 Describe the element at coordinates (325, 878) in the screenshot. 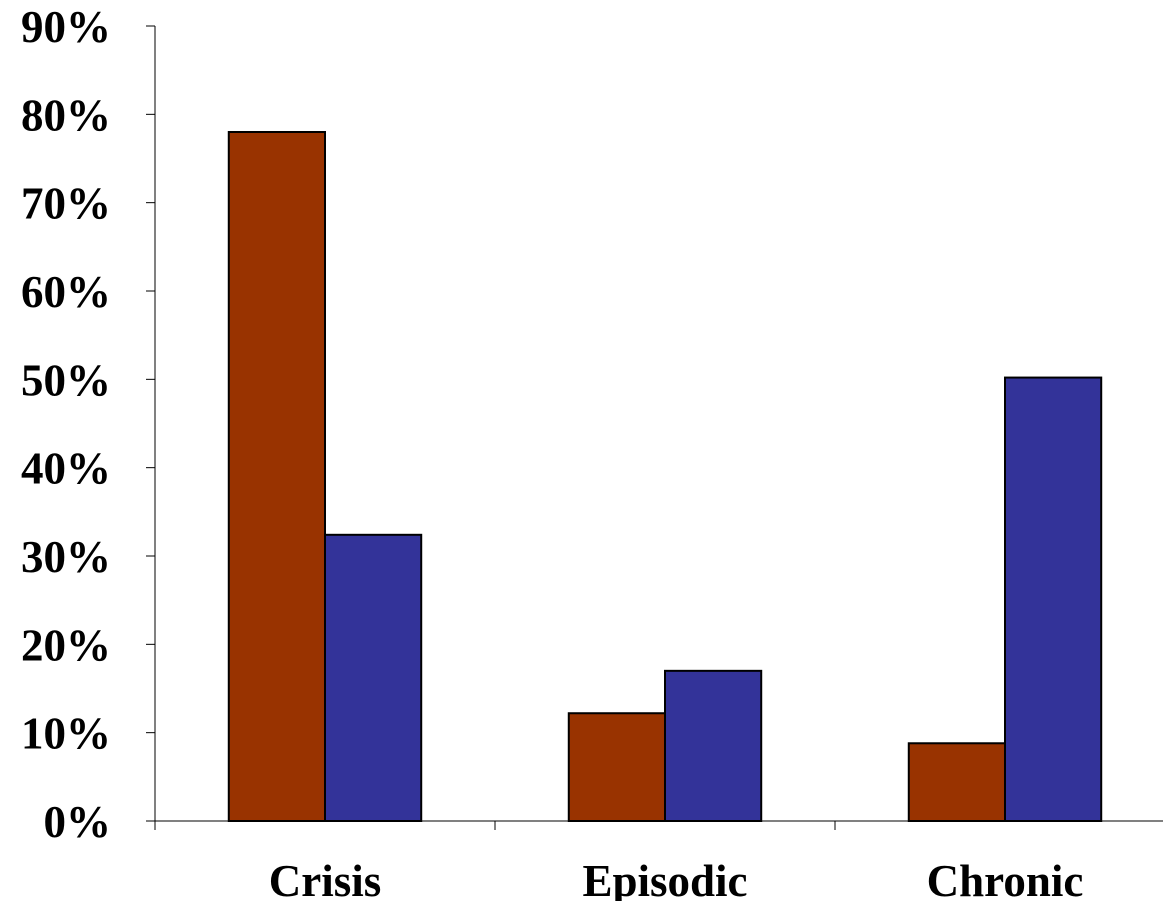

I see `x-category-label-crisis: Crisis` at that location.